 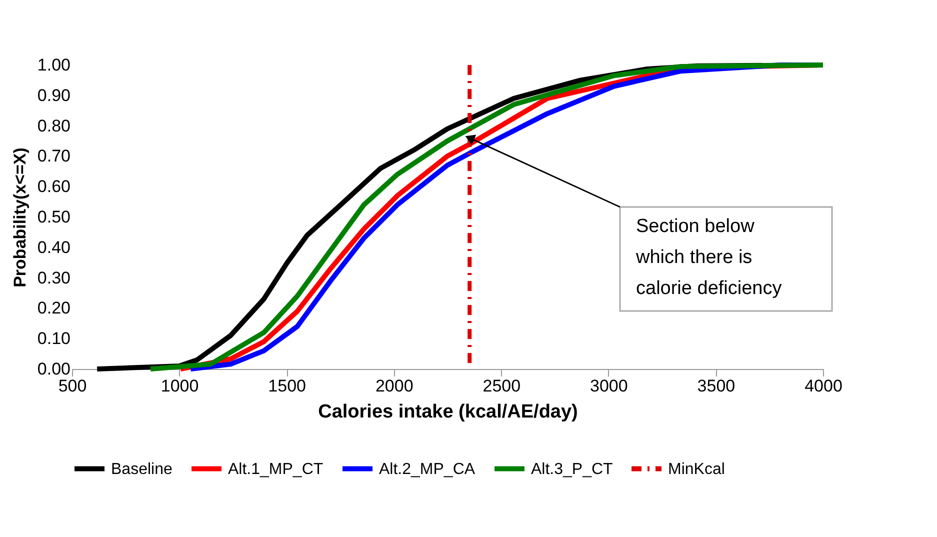 What do you see at coordinates (141, 469) in the screenshot?
I see `legend-label: Baseline` at bounding box center [141, 469].